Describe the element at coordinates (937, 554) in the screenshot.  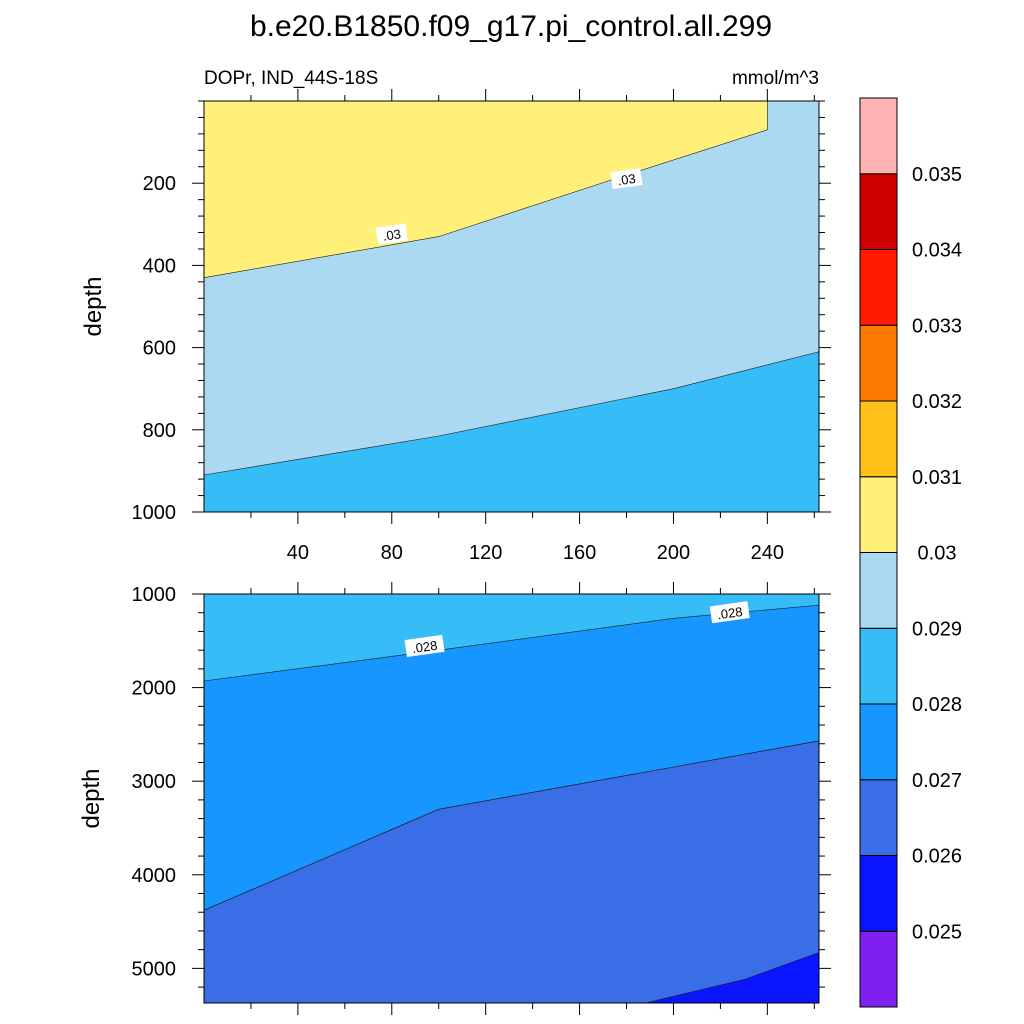
I see `colorbar-label: 0.03` at that location.